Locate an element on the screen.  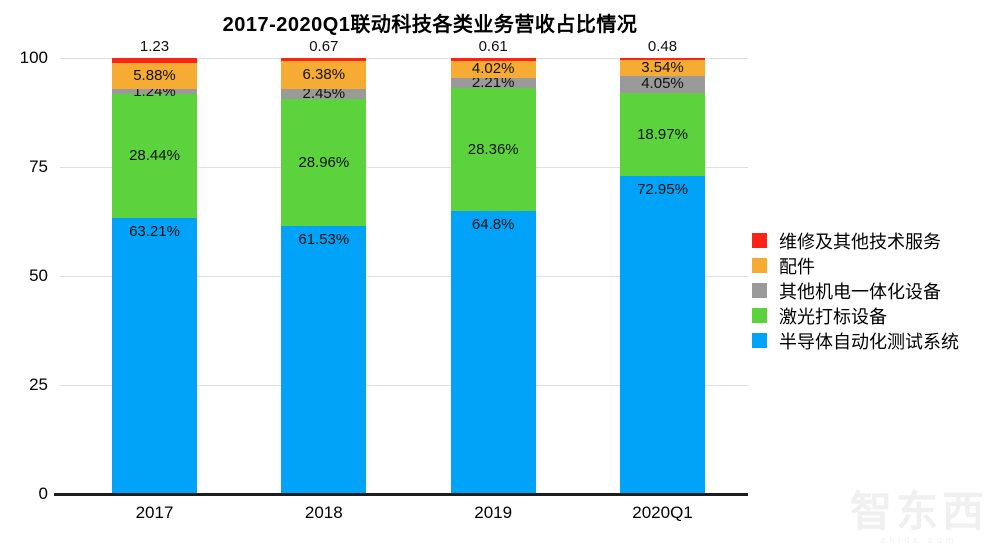
x-tick-label: 2017 is located at coordinates (154, 512).